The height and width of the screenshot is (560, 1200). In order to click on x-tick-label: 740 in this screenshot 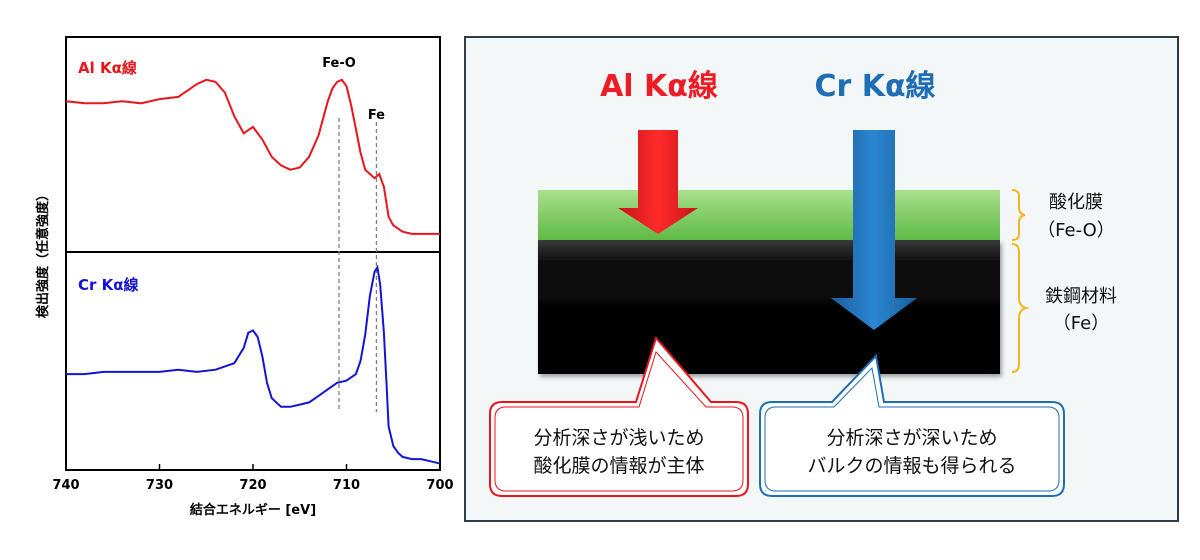, I will do `click(65, 485)`.